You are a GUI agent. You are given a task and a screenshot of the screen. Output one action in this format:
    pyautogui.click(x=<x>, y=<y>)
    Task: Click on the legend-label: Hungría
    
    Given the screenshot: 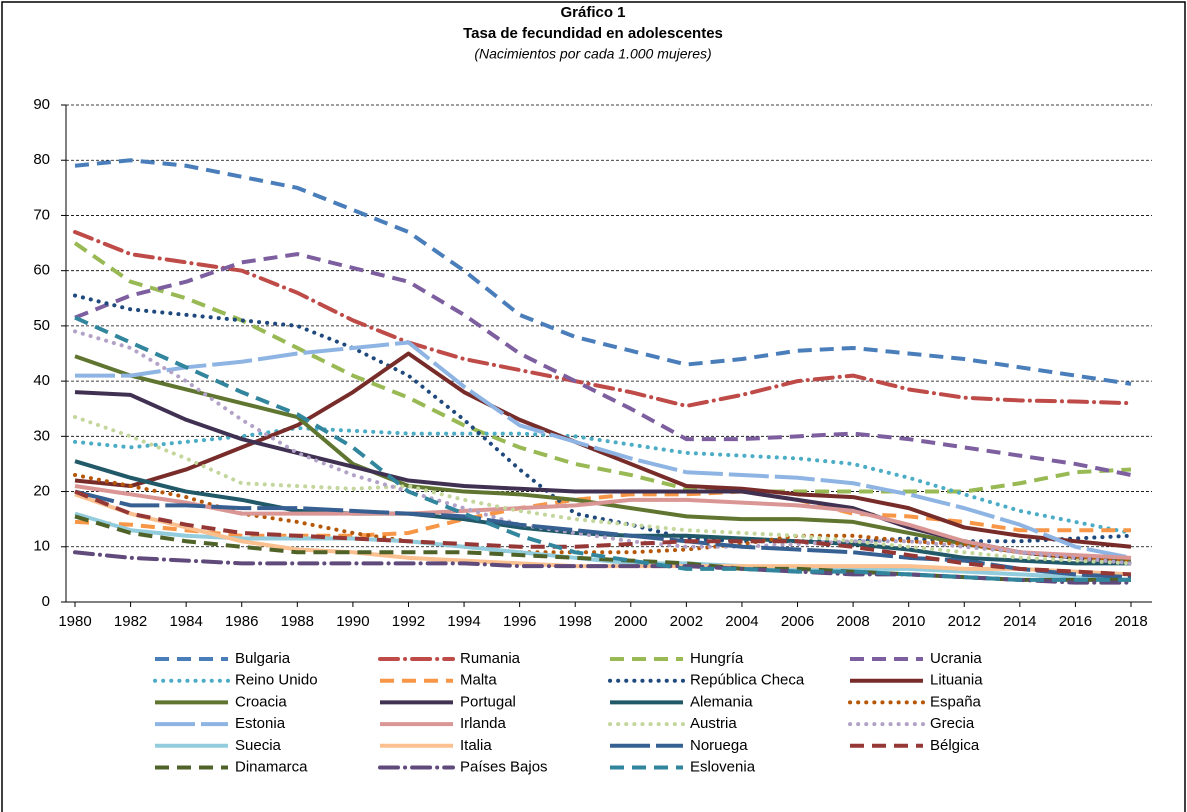 What is the action you would take?
    pyautogui.click(x=717, y=658)
    